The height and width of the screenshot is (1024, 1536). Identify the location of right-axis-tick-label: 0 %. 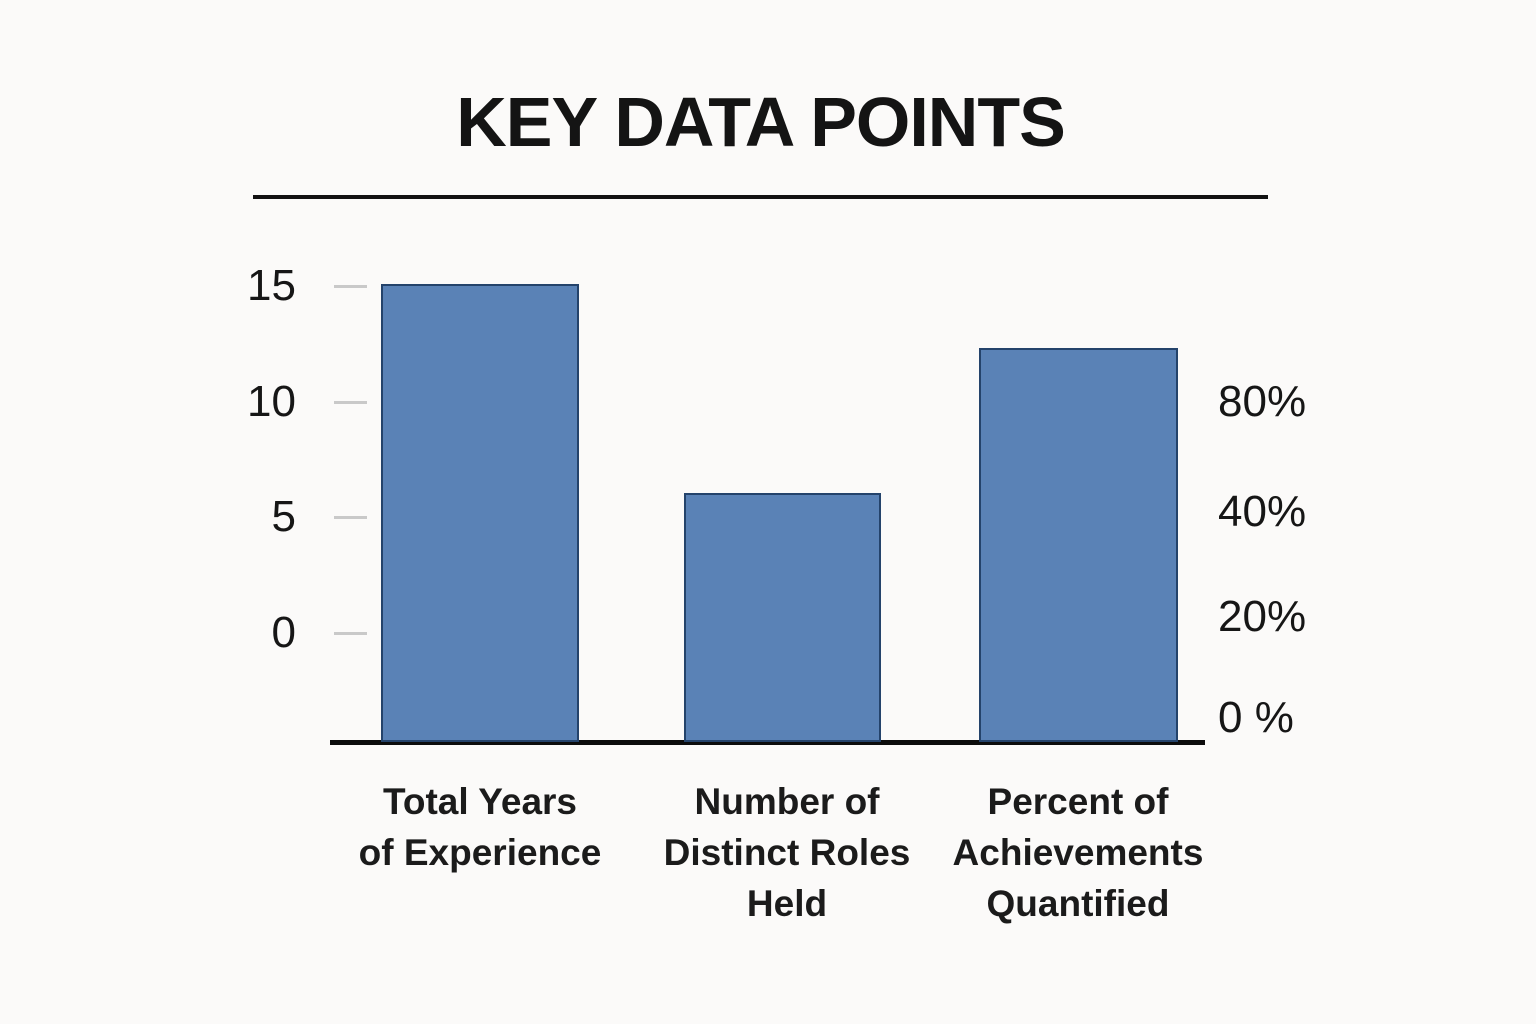
(1256, 717).